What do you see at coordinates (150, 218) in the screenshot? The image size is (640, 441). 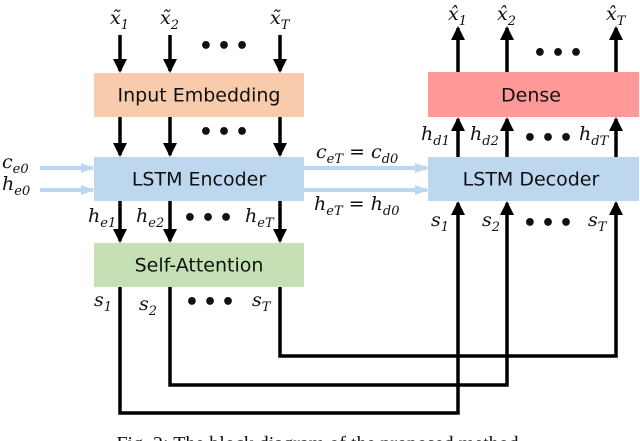 I see `h-e2-label: he2` at bounding box center [150, 218].